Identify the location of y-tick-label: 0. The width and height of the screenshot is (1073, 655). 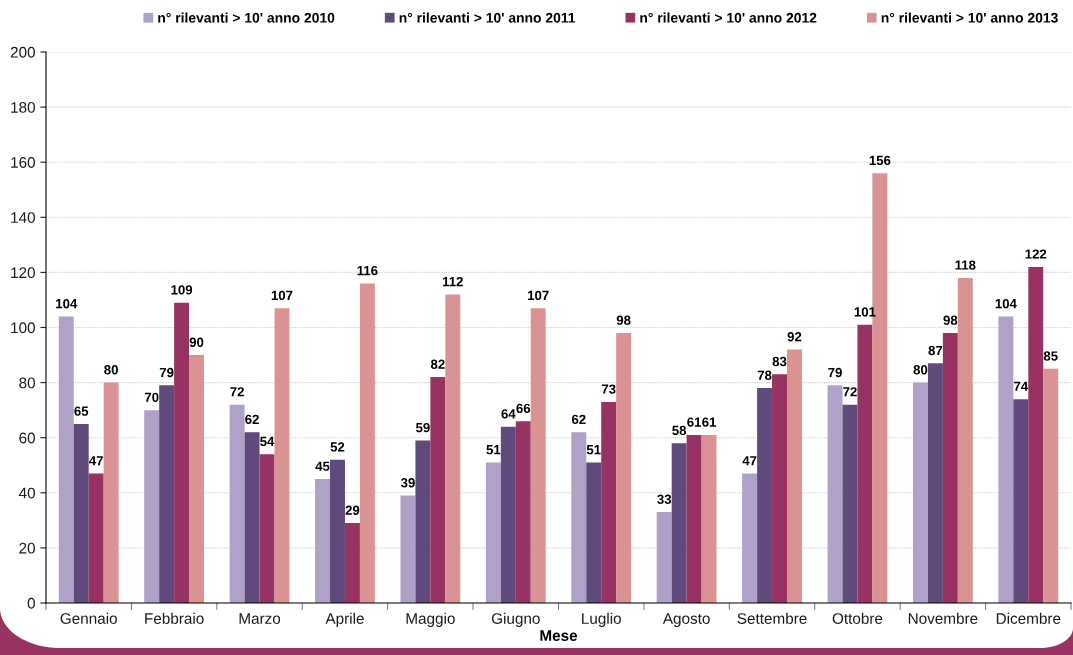
(31, 603).